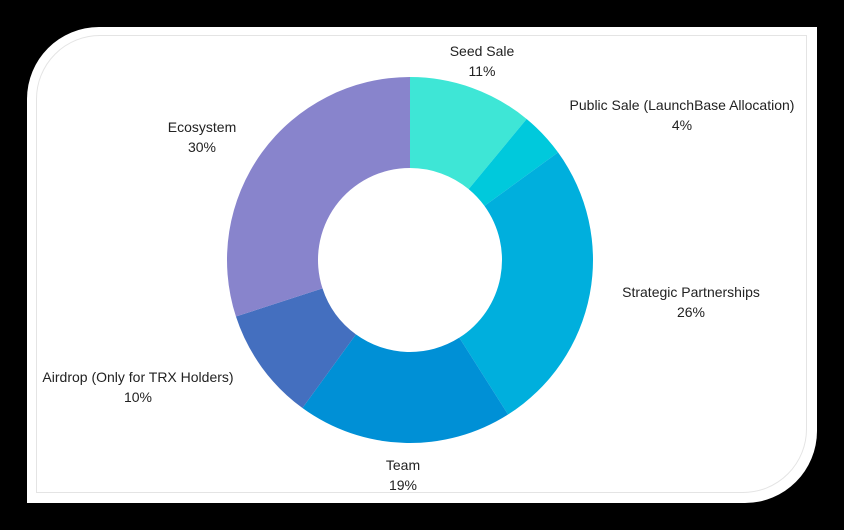 This screenshot has width=844, height=530. Describe the element at coordinates (295, 348) in the screenshot. I see `donut-slice-airdrop-only-for-trx-holders` at that location.